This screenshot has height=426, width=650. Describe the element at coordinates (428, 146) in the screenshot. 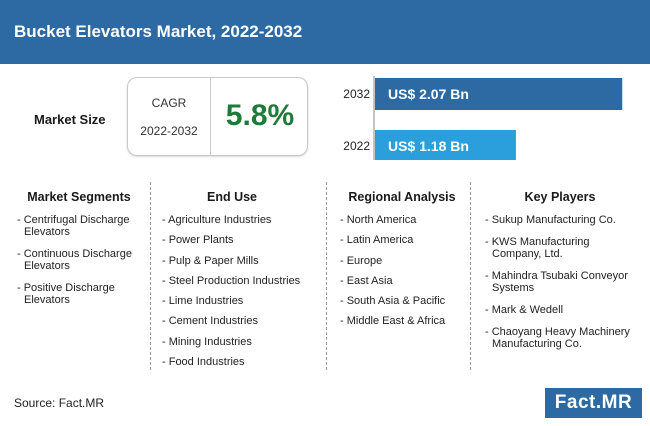

I see `bar-value-label: US$ 1.18 Bn` at that location.